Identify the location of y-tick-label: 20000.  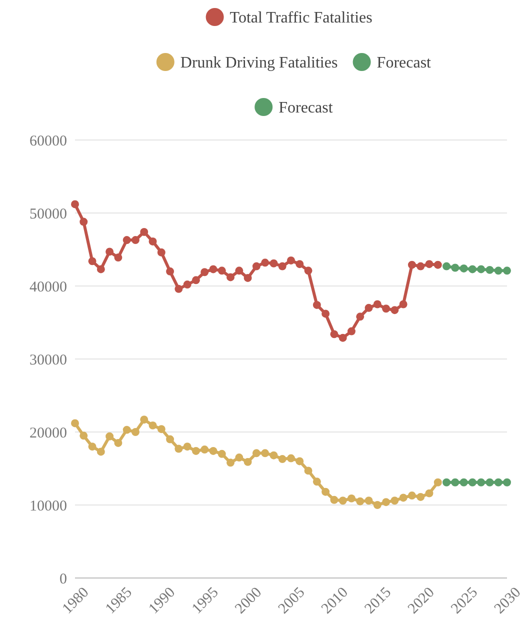
(48, 433).